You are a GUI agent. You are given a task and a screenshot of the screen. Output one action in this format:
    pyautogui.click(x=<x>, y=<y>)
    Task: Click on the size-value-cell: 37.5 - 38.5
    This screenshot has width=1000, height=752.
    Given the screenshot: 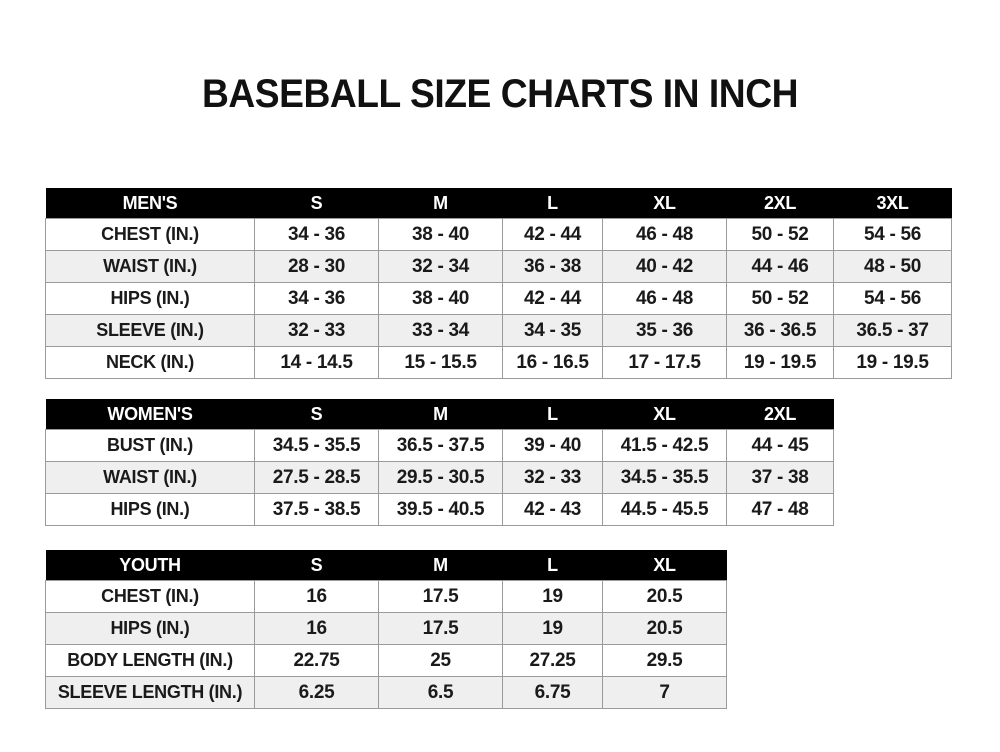 What is the action you would take?
    pyautogui.click(x=316, y=509)
    